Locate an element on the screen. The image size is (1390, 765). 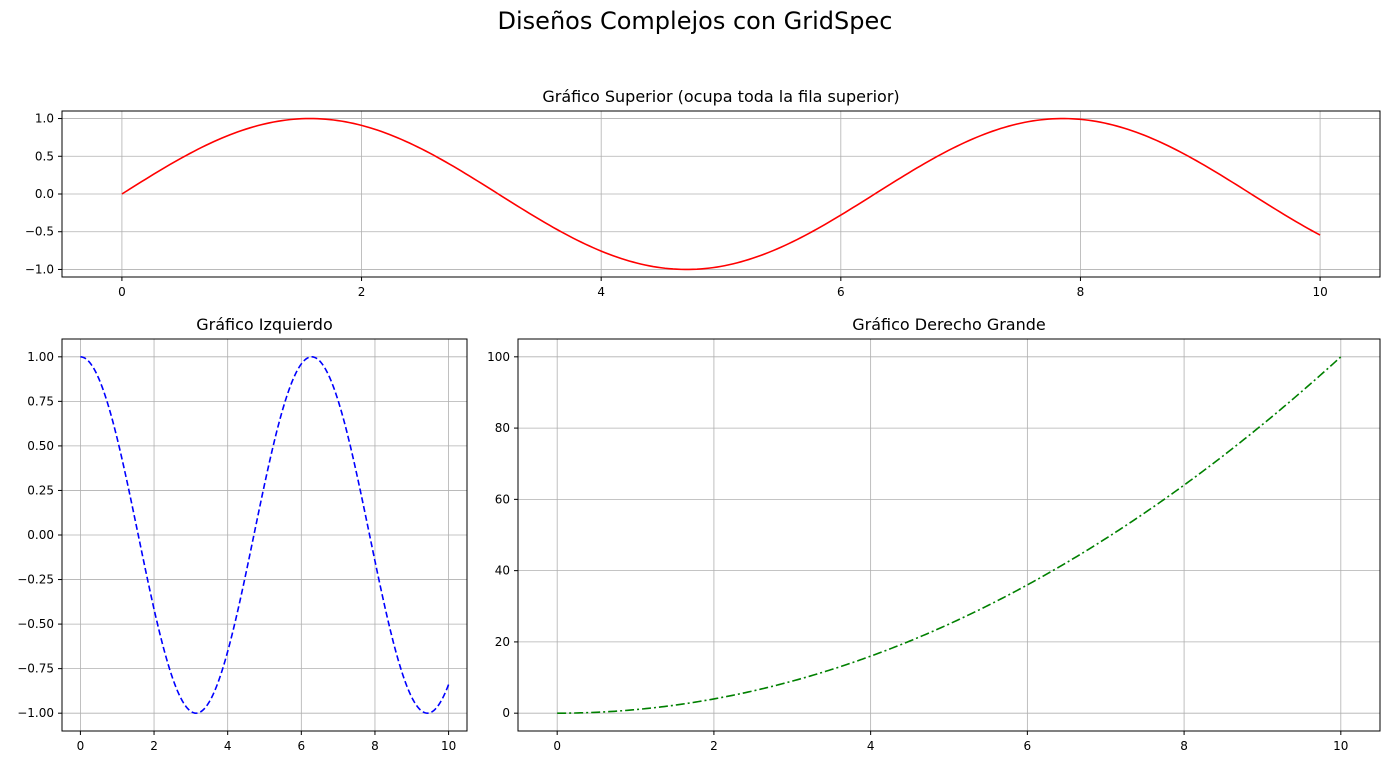
y-tick-label: 0.25 is located at coordinates (40, 490).